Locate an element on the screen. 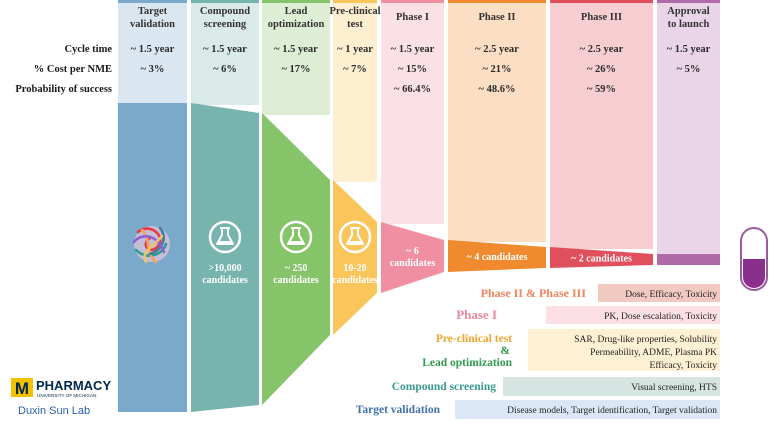 The image size is (770, 426). legend-desc: SAR, Drug-like properties, Solubility is located at coordinates (645, 340).